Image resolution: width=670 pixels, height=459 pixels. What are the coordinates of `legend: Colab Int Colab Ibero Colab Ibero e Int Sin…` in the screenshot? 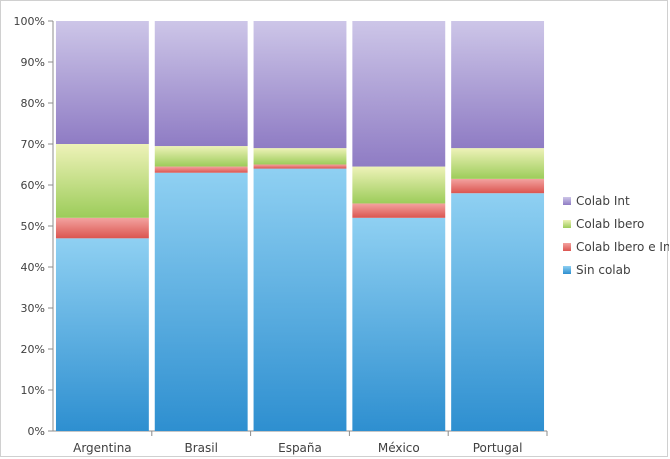 It's located at (616, 235).